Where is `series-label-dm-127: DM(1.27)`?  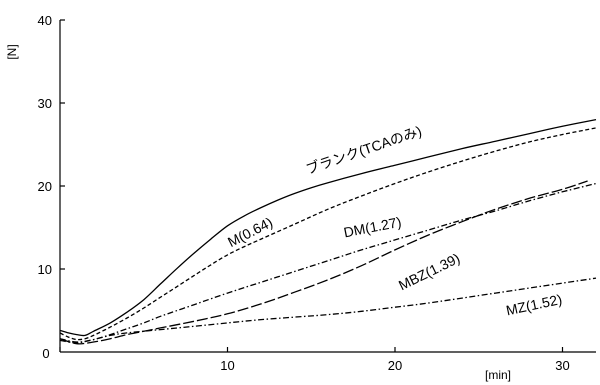 series-label-dm-127: DM(1.27) is located at coordinates (372, 227).